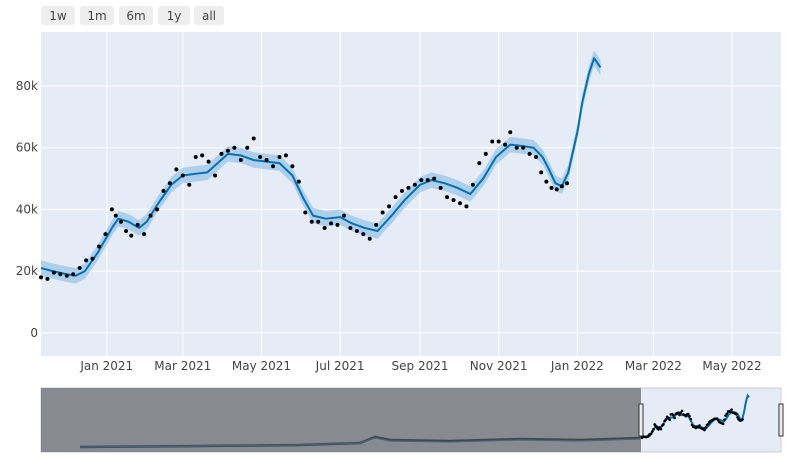 The height and width of the screenshot is (466, 791). What do you see at coordinates (106, 366) in the screenshot?
I see `x-tick-label: Jan 2021` at bounding box center [106, 366].